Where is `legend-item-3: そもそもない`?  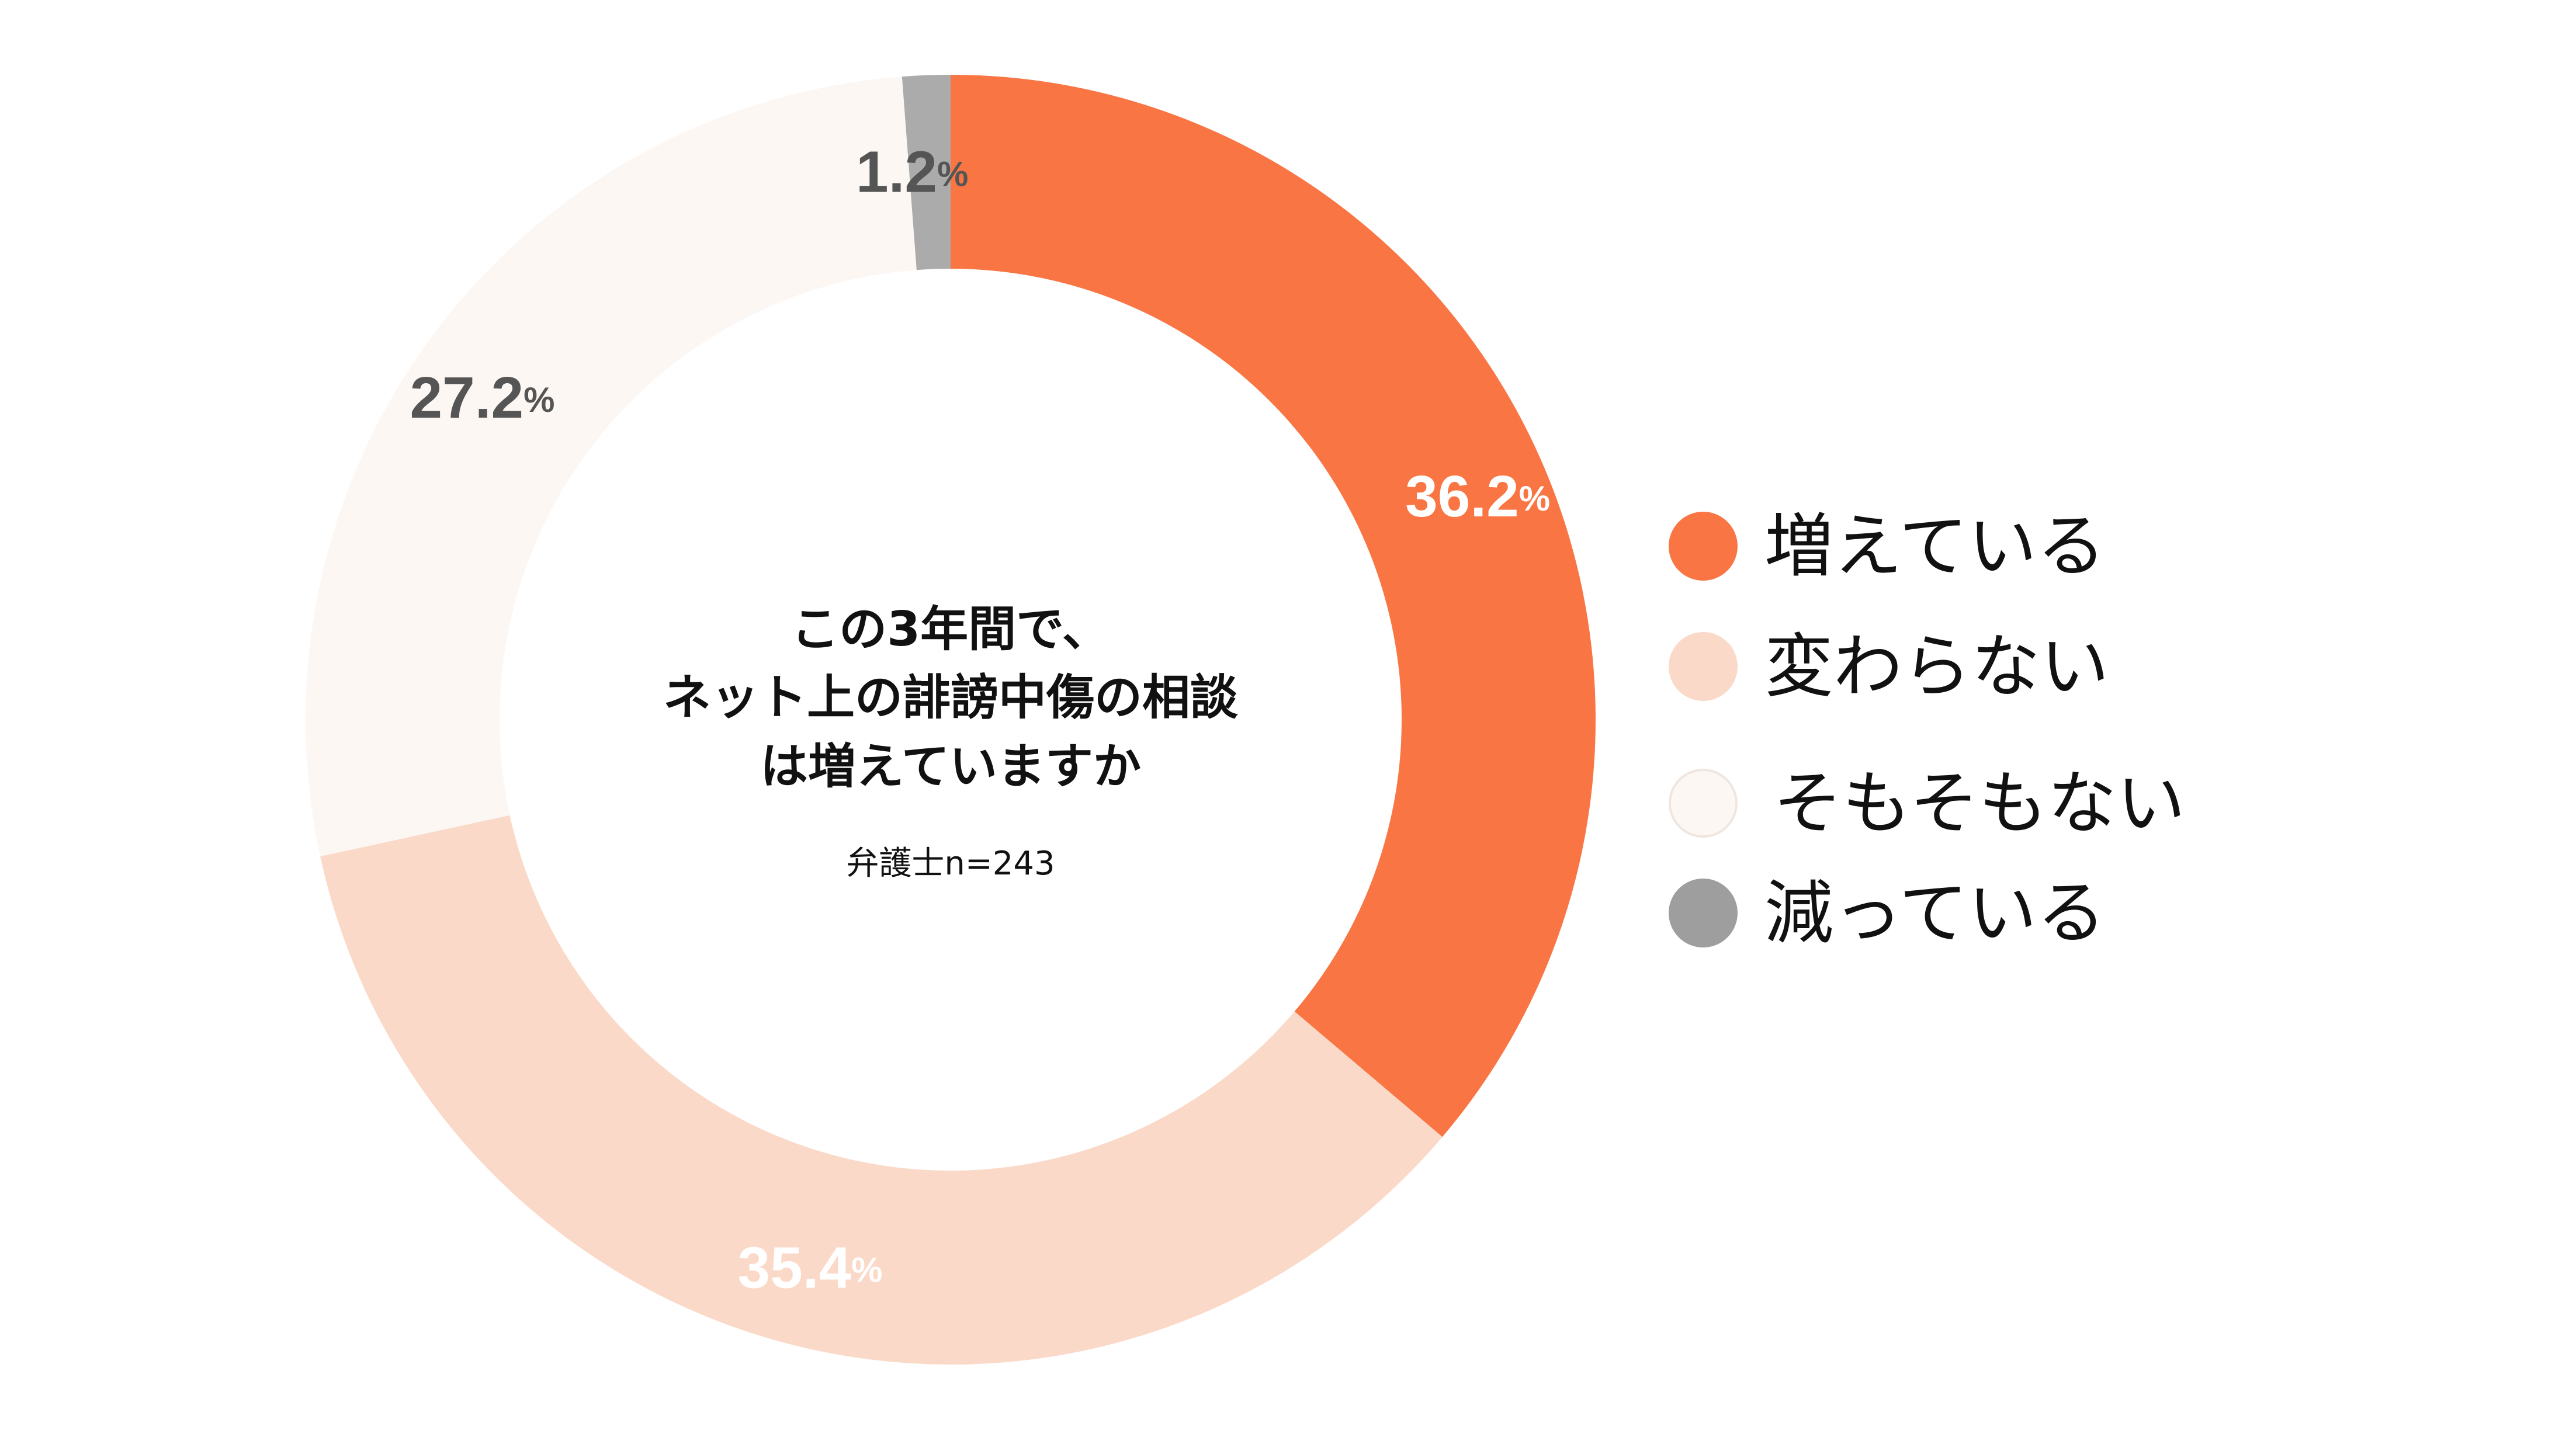
legend-item-3: そもそもない is located at coordinates (1928, 803).